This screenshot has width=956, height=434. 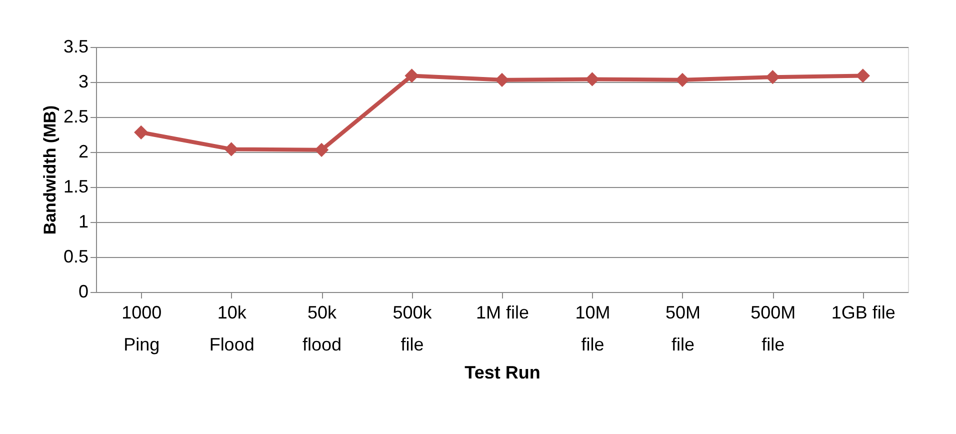 What do you see at coordinates (75, 46) in the screenshot?
I see `y-tick-label: 3.5` at bounding box center [75, 46].